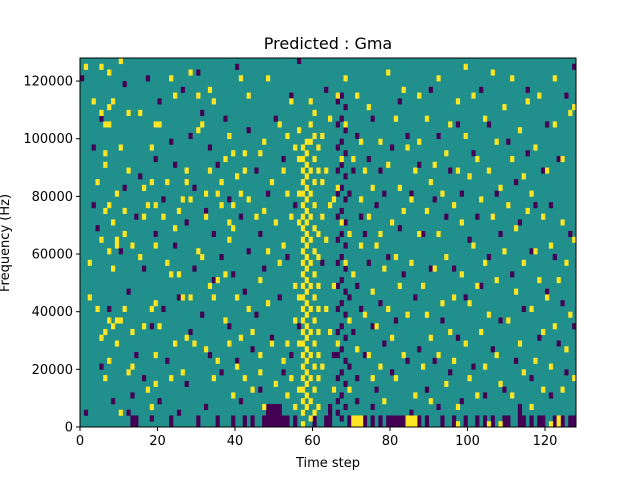  I want to click on y-tick-label: 80000, so click(52, 197).